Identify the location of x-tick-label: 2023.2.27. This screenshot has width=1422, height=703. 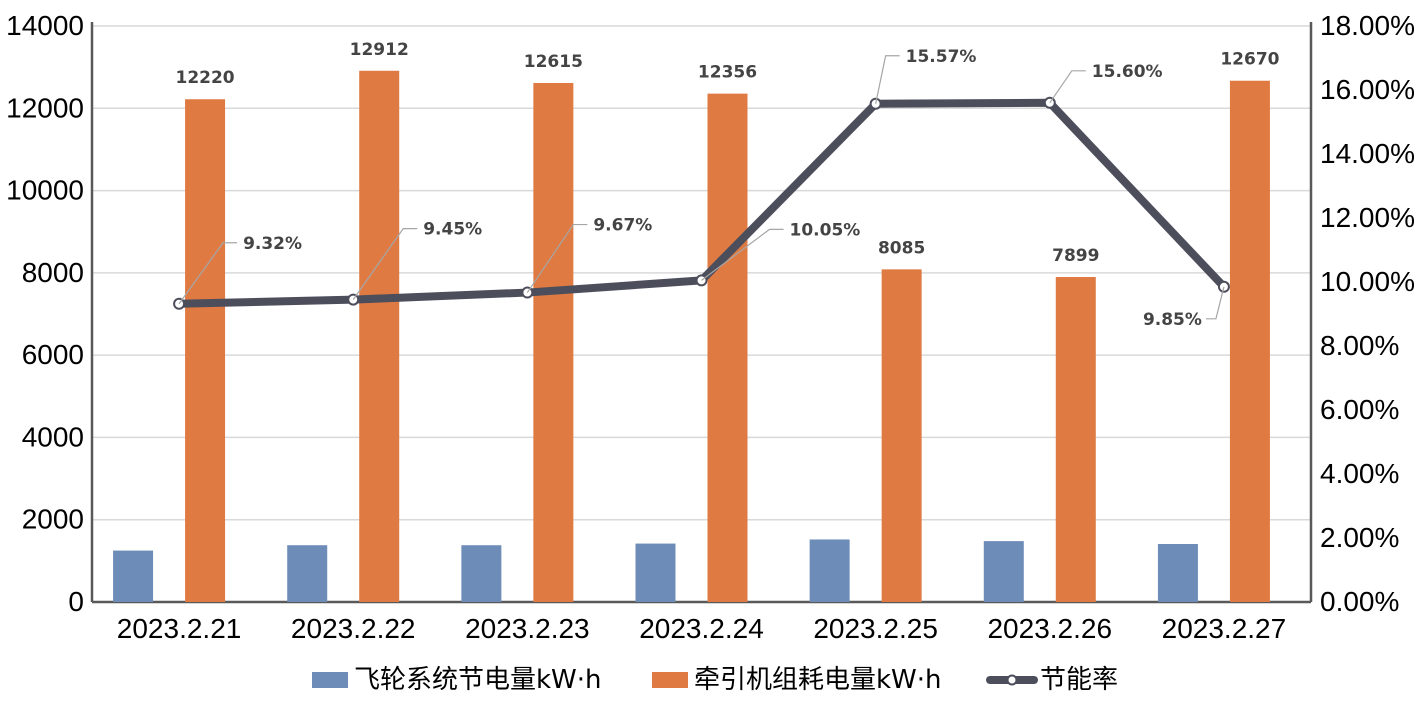
(1224, 628).